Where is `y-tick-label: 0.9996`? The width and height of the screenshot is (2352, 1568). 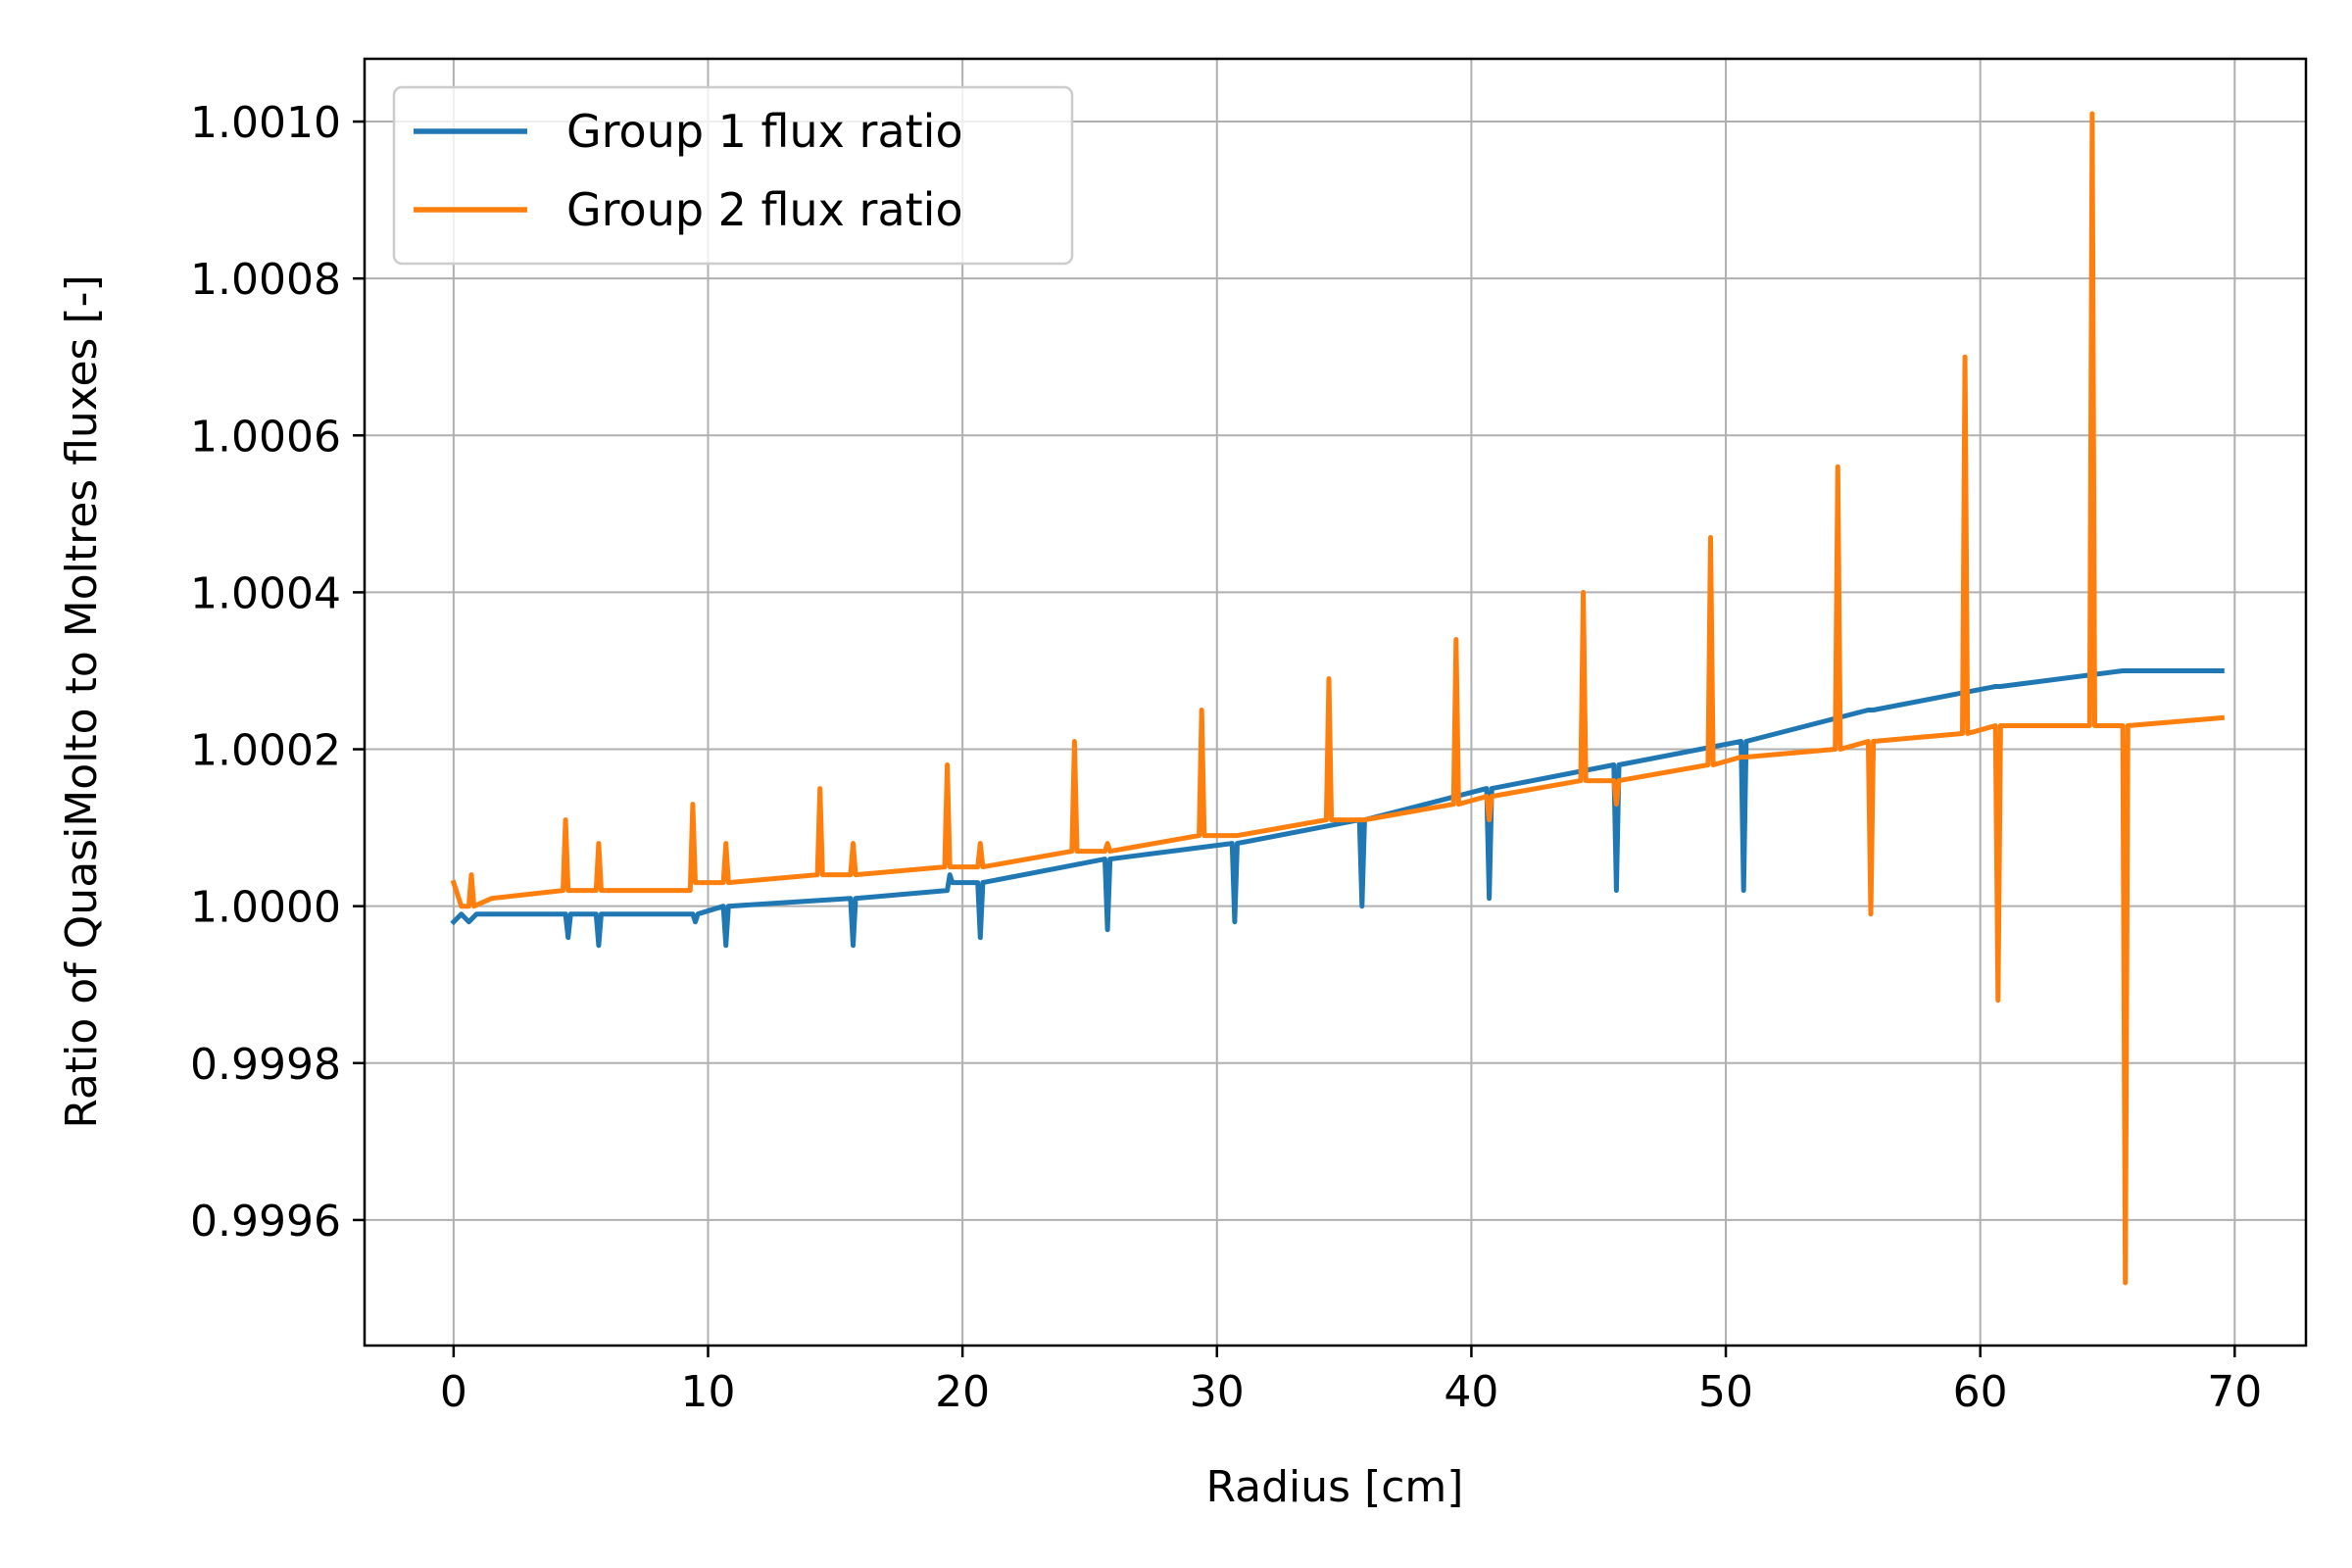
y-tick-label: 0.9996 is located at coordinates (265, 1222).